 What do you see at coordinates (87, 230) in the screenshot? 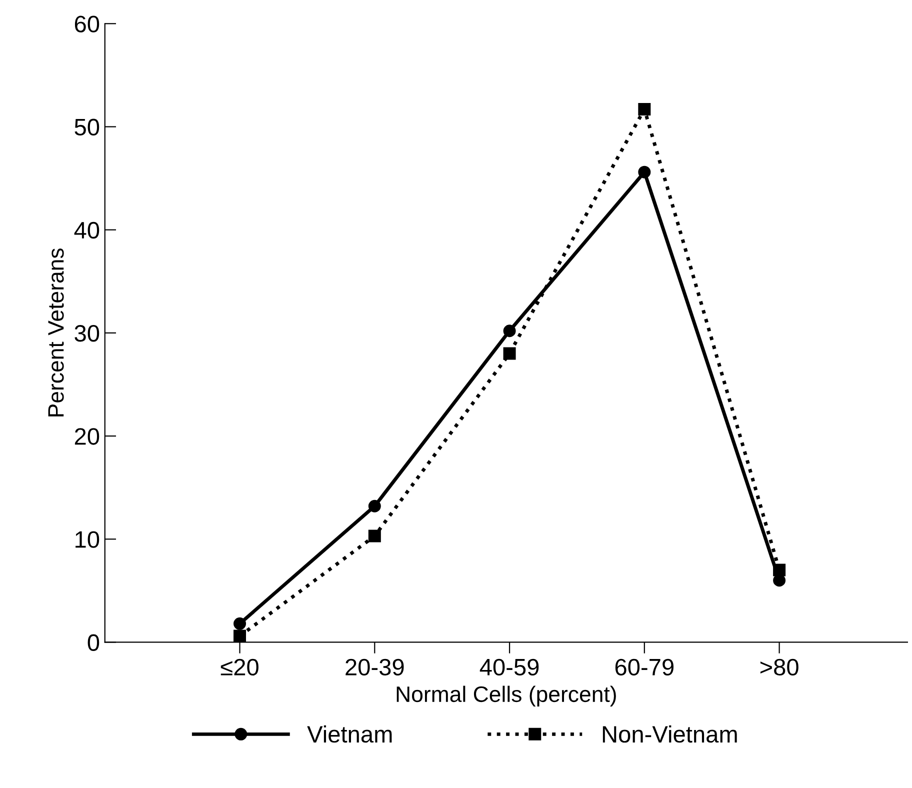
I see `y-tick-label: 40` at bounding box center [87, 230].